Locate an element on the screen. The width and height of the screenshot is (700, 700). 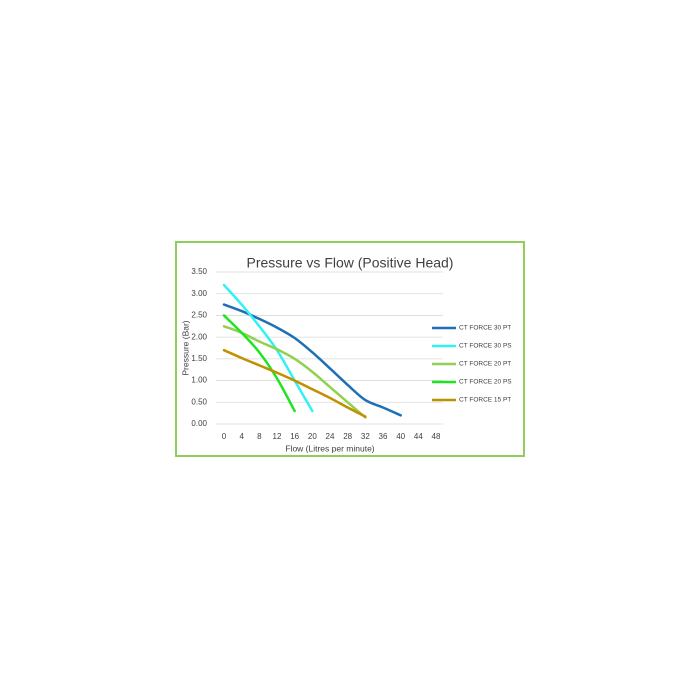
x-tick-label: 16 is located at coordinates (294, 436).